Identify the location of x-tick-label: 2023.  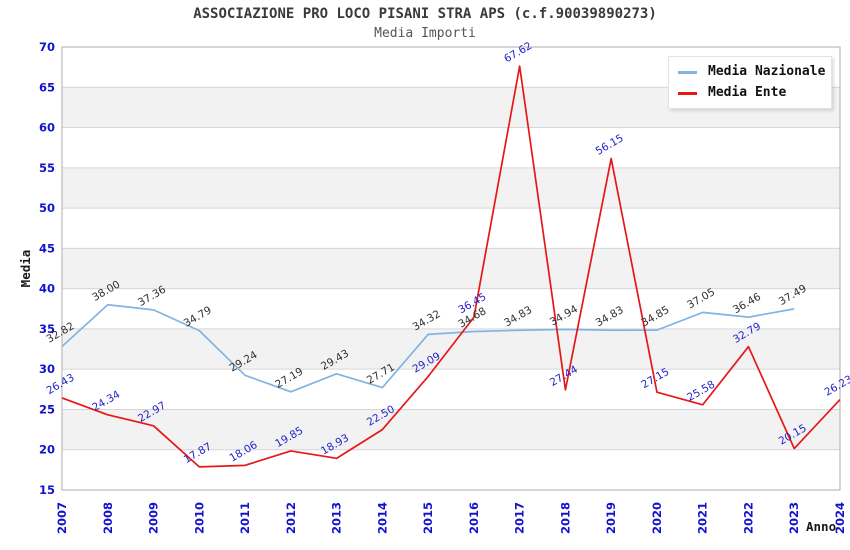
(794, 518).